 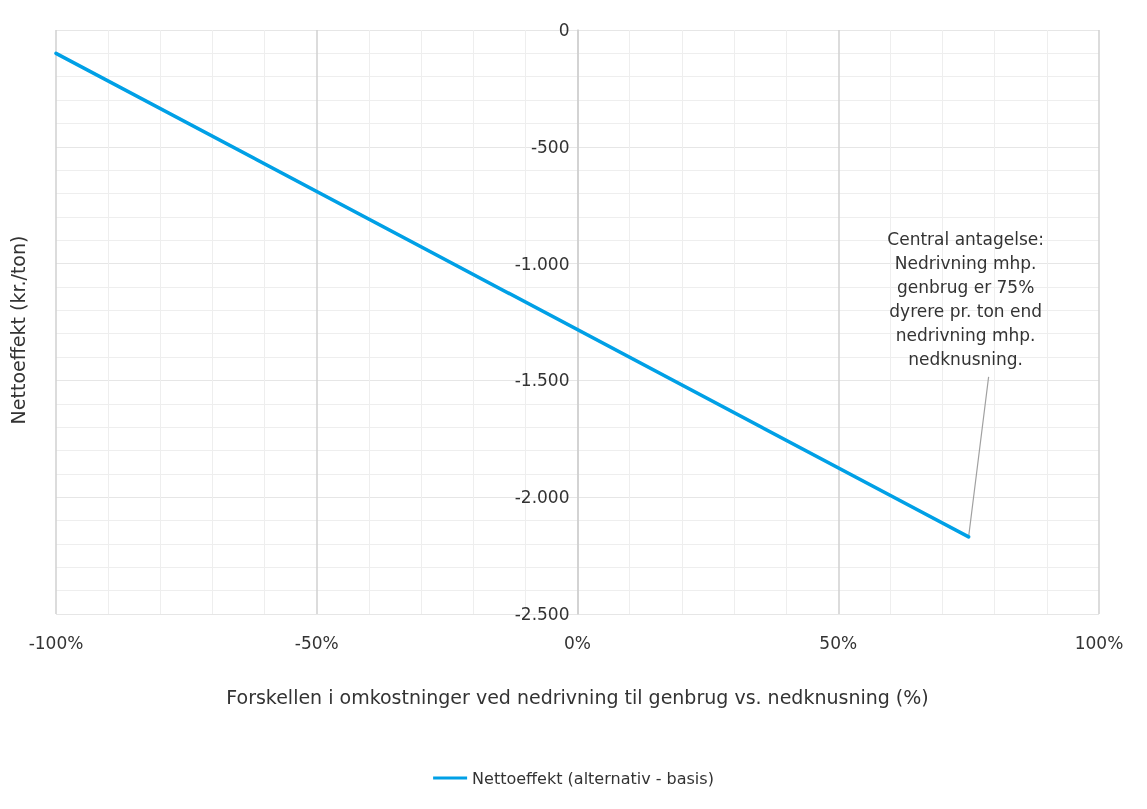 I want to click on y-tick-label: -2.000, so click(x=542, y=497).